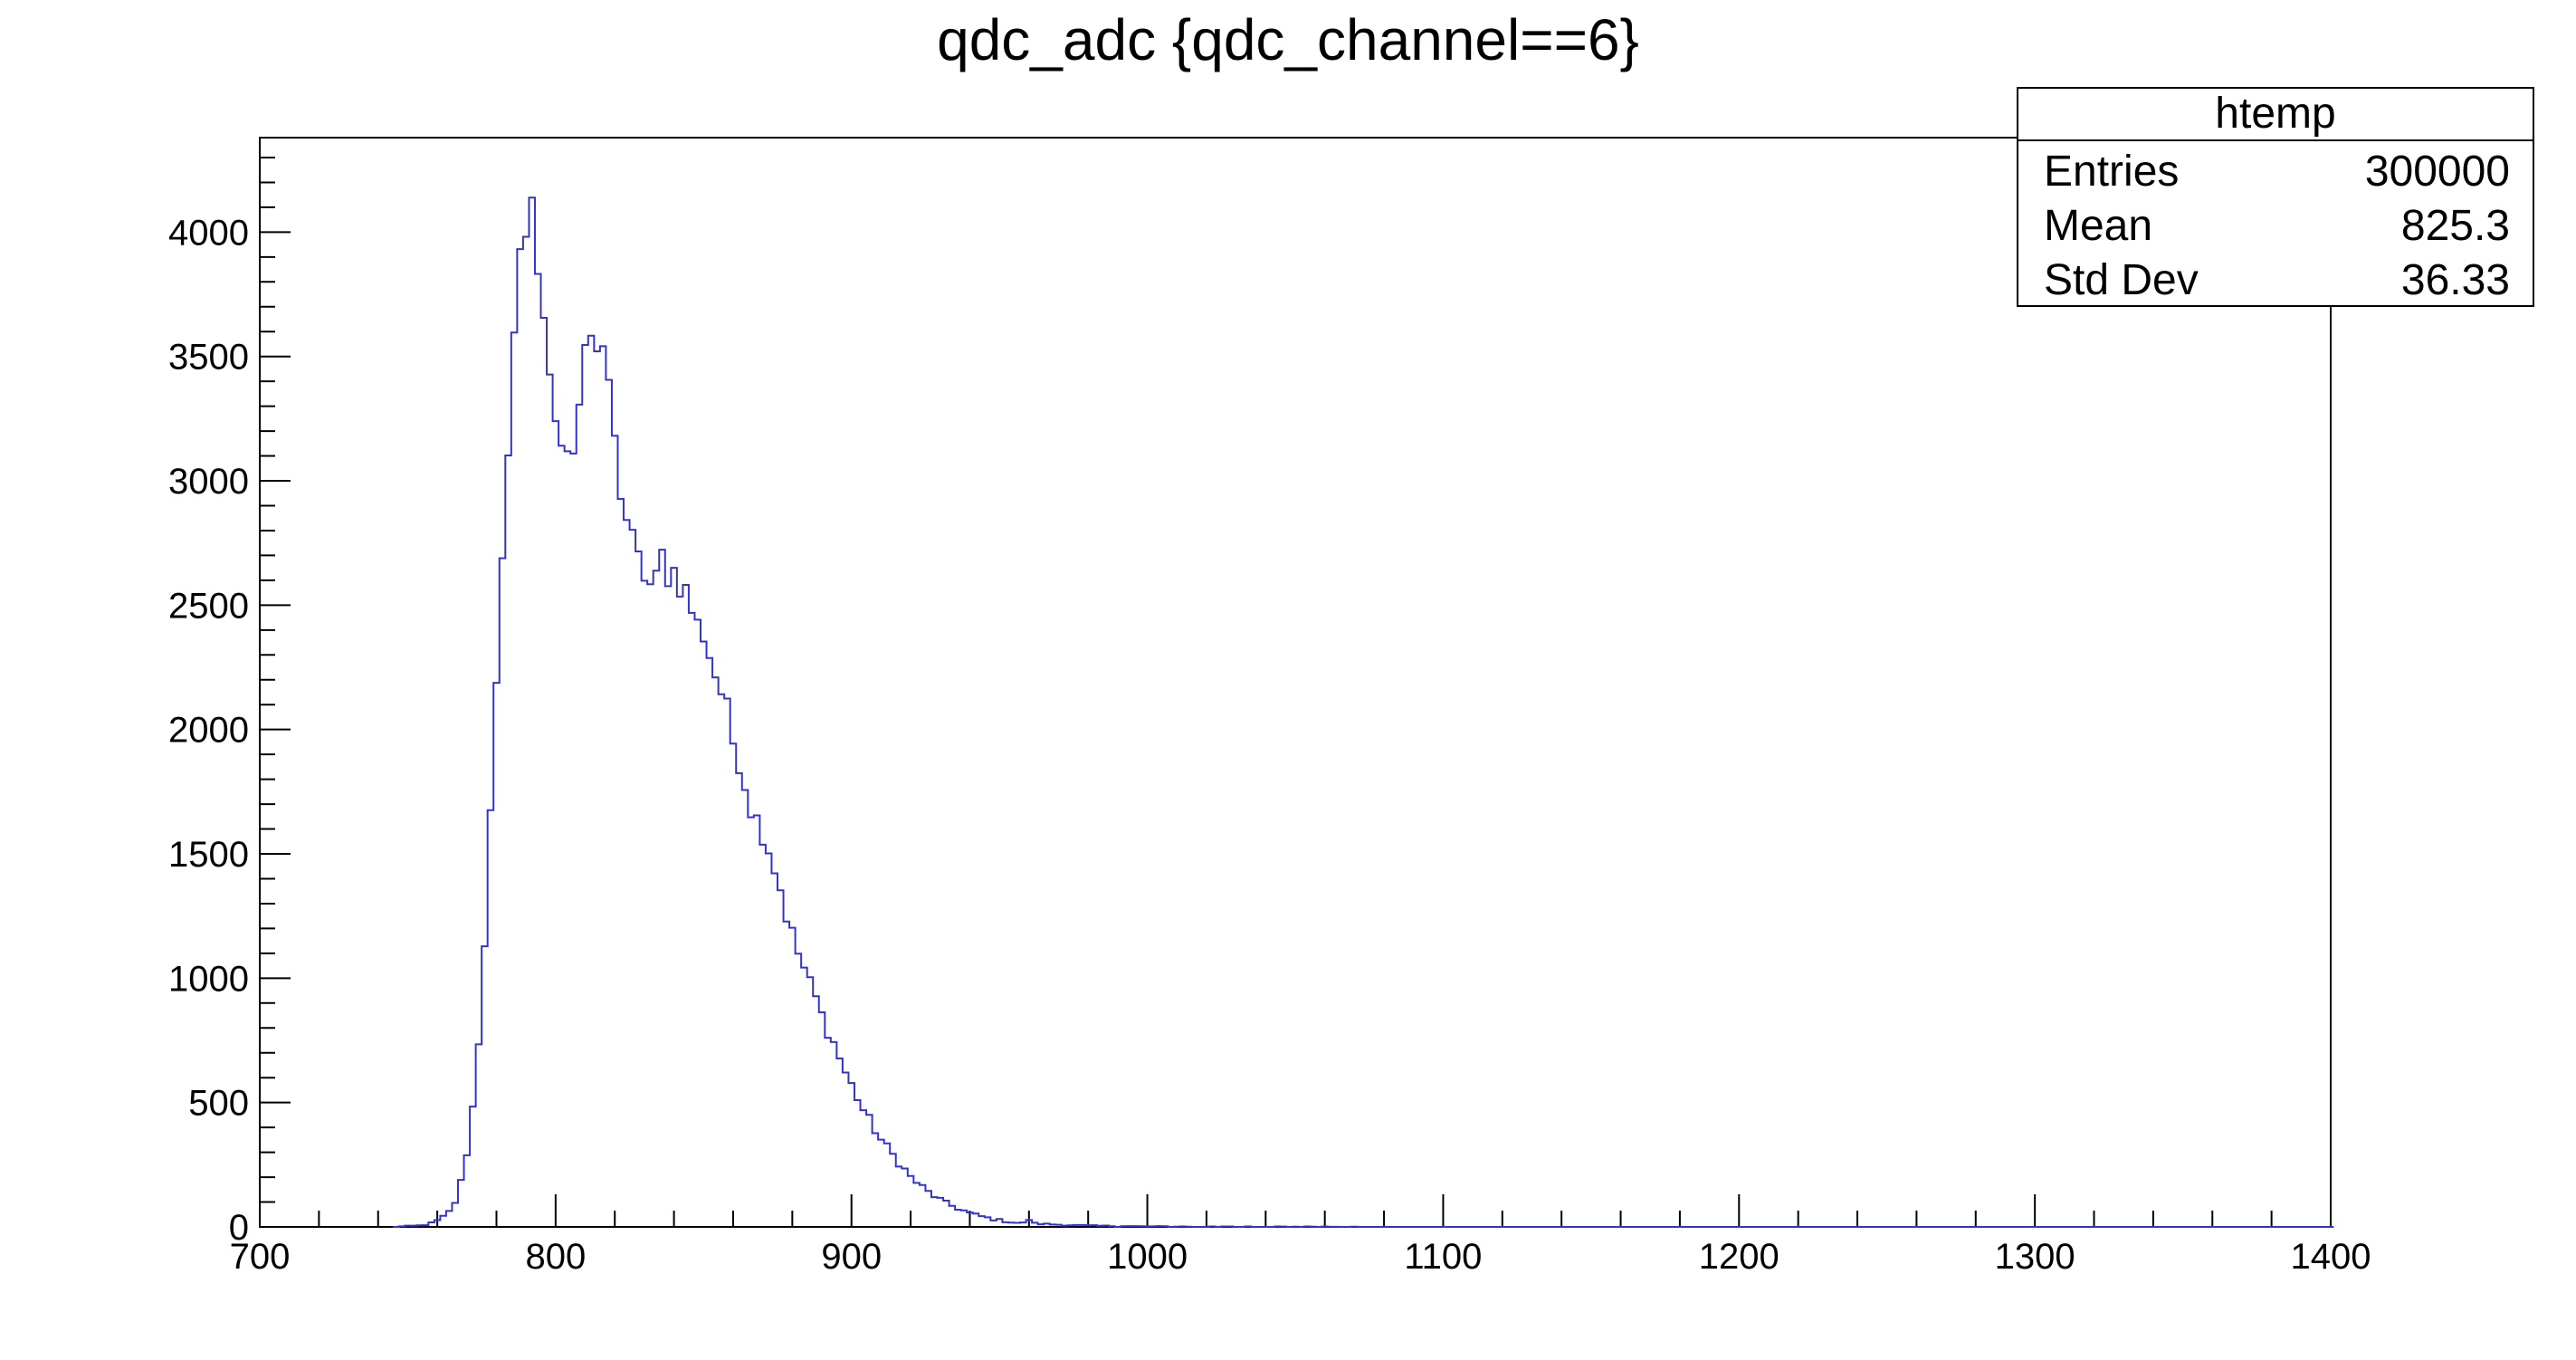 This screenshot has height=1360, width=2576. I want to click on y-tick-label: 2000, so click(208, 731).